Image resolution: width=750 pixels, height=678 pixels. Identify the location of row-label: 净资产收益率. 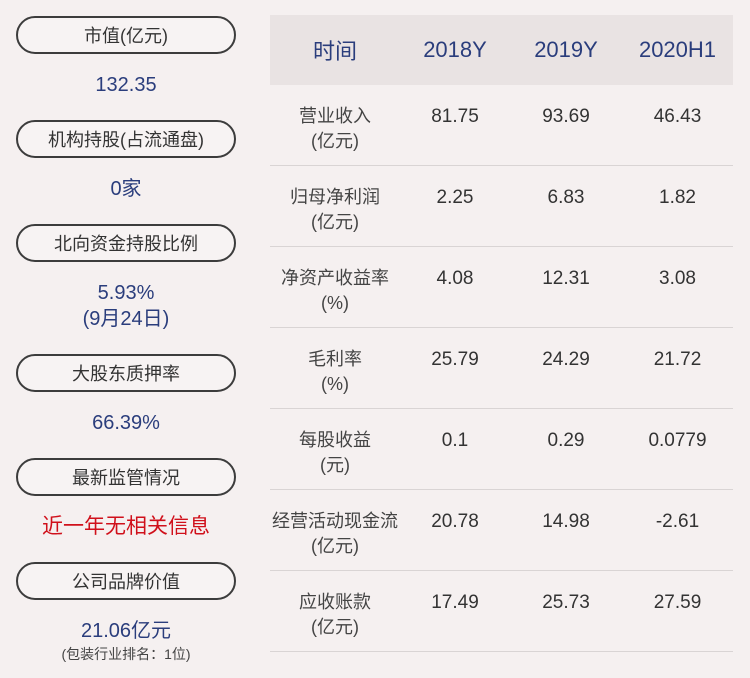
(335, 278).